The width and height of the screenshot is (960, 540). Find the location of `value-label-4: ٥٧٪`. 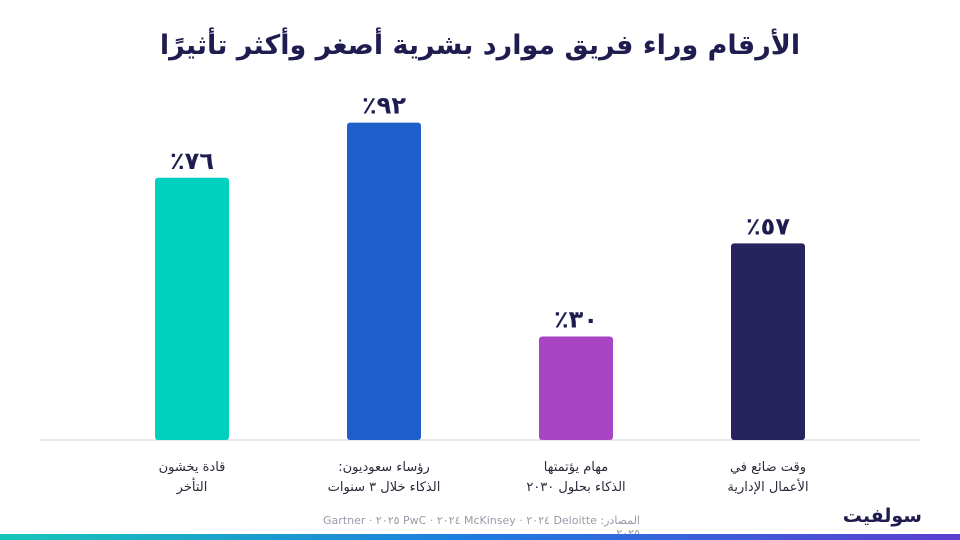

value-label-4: ٥٧٪ is located at coordinates (768, 226).